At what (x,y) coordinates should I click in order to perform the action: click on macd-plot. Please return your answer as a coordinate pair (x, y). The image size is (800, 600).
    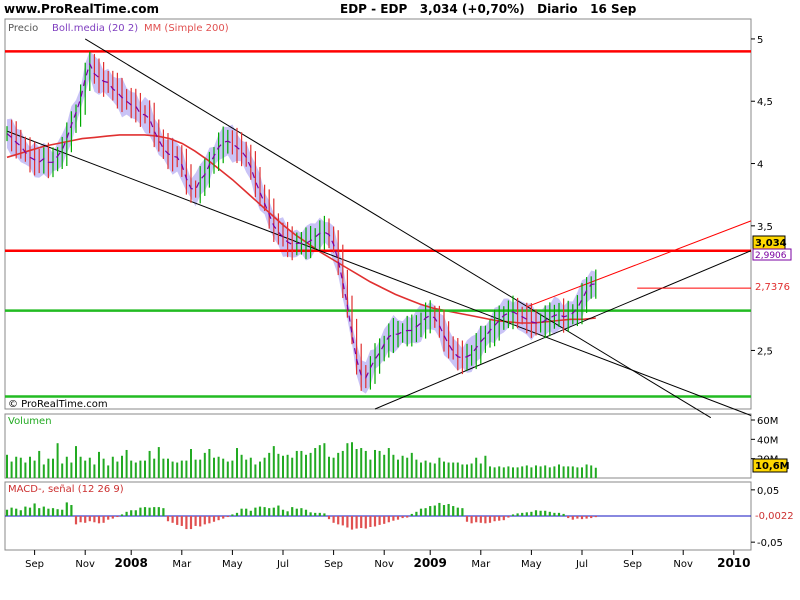
    Looking at the image, I should click on (378, 516).